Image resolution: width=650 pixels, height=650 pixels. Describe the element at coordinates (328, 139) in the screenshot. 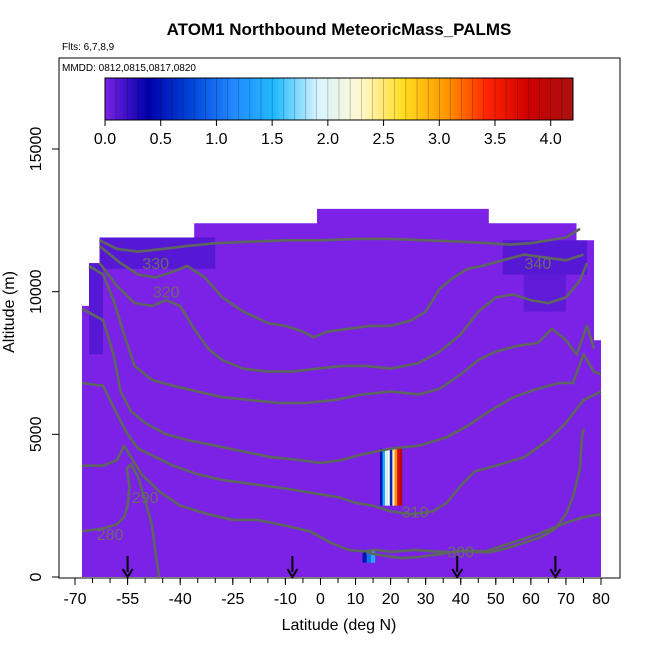

I see `colorbar-tick-label-4: 2.0` at that location.